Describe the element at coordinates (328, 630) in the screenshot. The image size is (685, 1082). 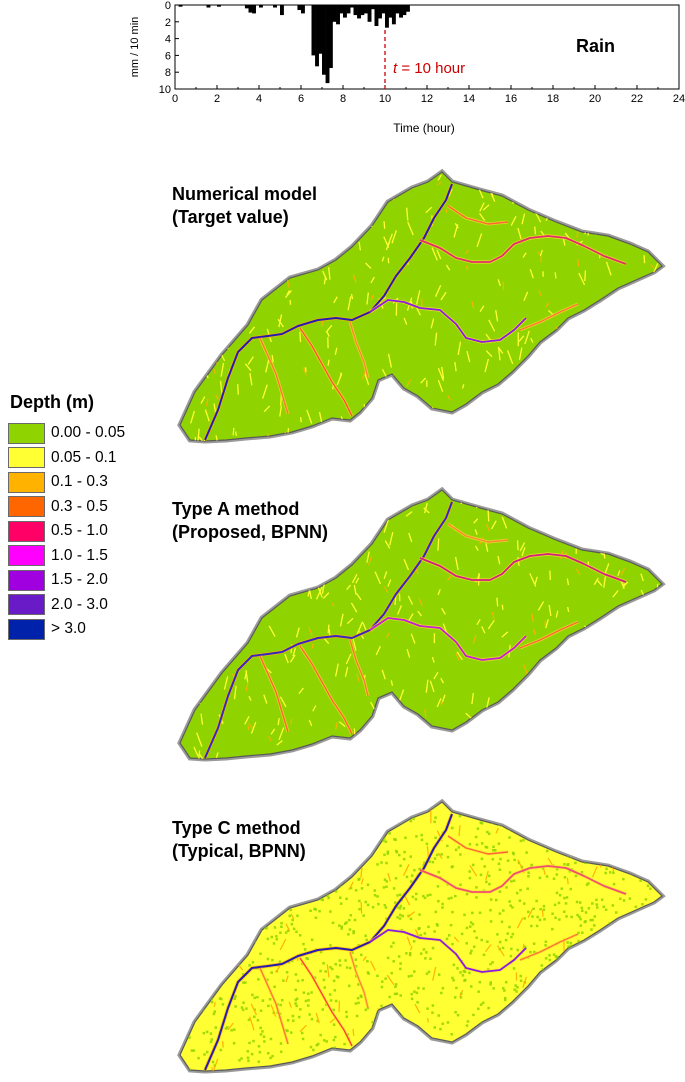
I see `river-main` at that location.